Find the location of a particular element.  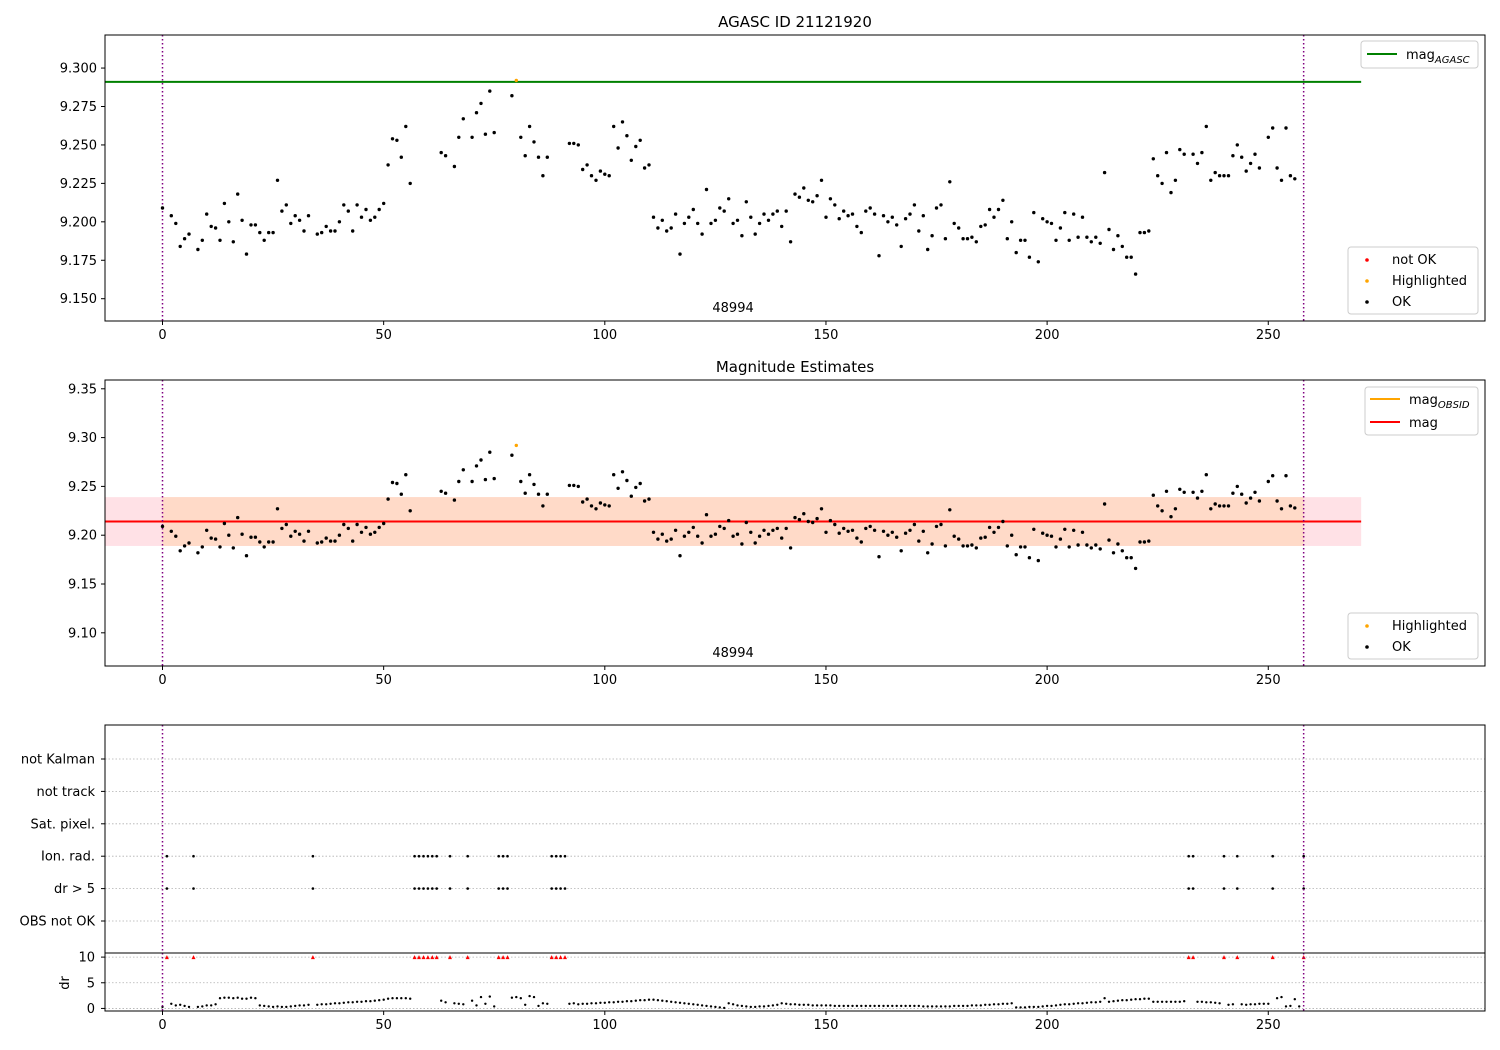

x-tick-label: 100 is located at coordinates (604, 335).